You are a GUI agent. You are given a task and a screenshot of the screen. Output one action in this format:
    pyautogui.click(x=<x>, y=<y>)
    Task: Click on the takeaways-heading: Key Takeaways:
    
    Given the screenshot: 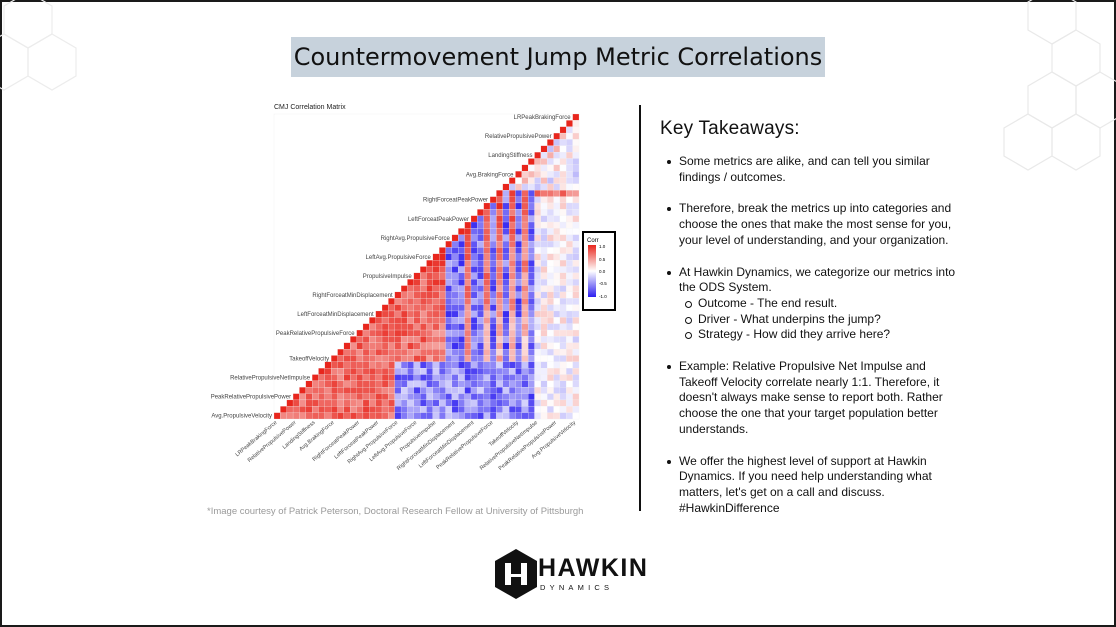 What is the action you would take?
    pyautogui.click(x=730, y=128)
    